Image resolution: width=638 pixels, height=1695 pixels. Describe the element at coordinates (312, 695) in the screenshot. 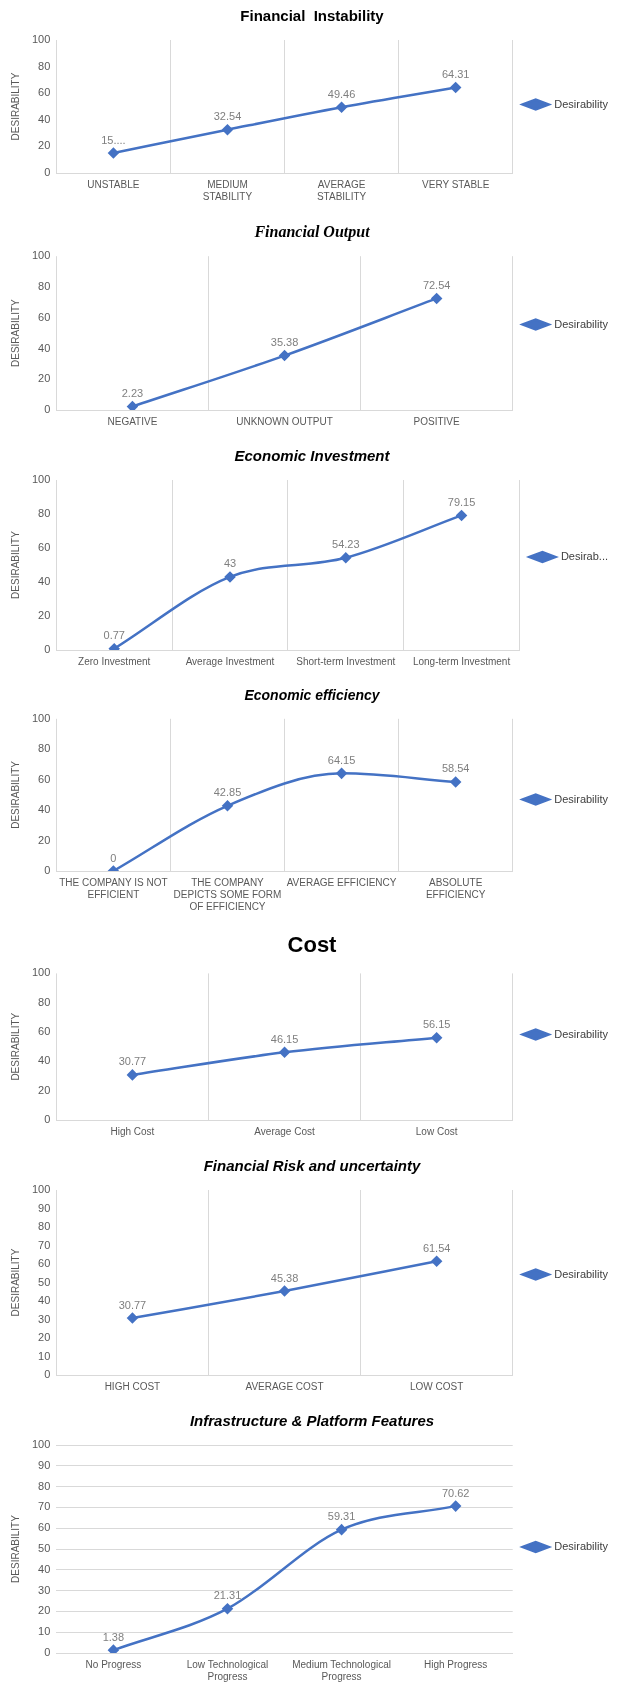

I see `chart-title: Economic efficiency` at that location.